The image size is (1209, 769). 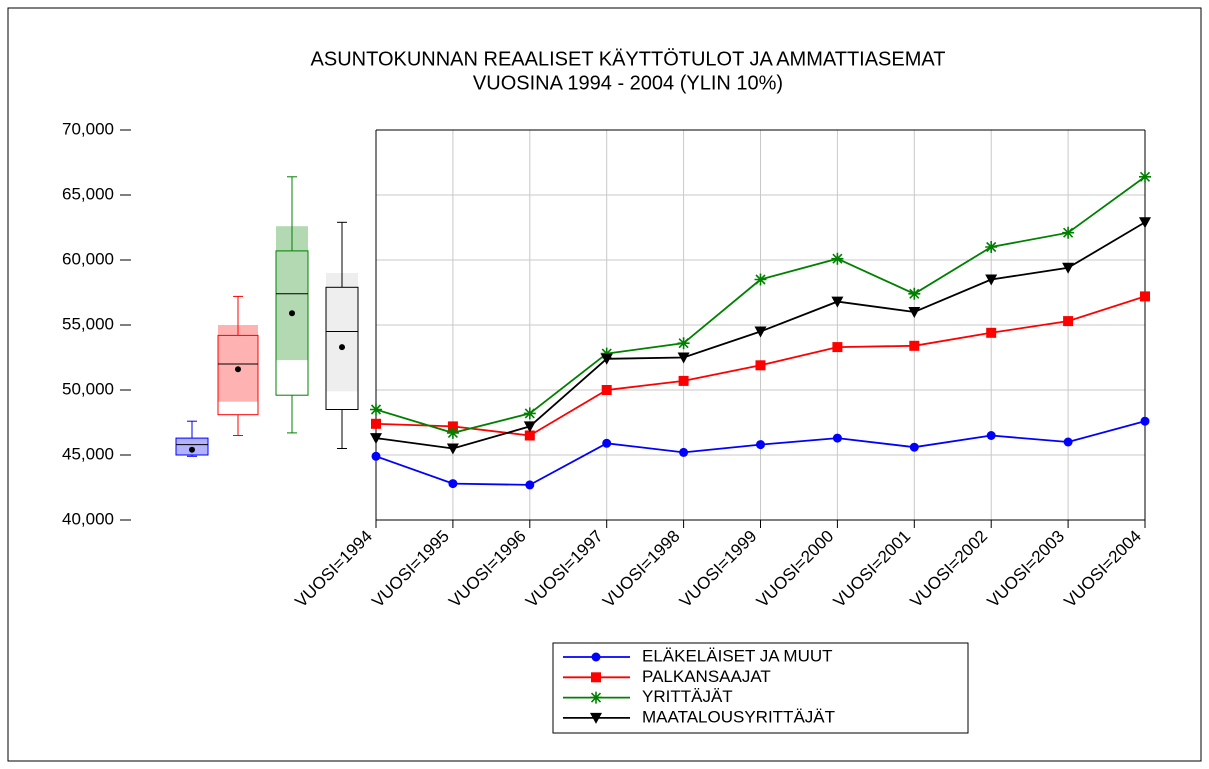 I want to click on y-tick-label: 60,000, so click(x=88, y=258).